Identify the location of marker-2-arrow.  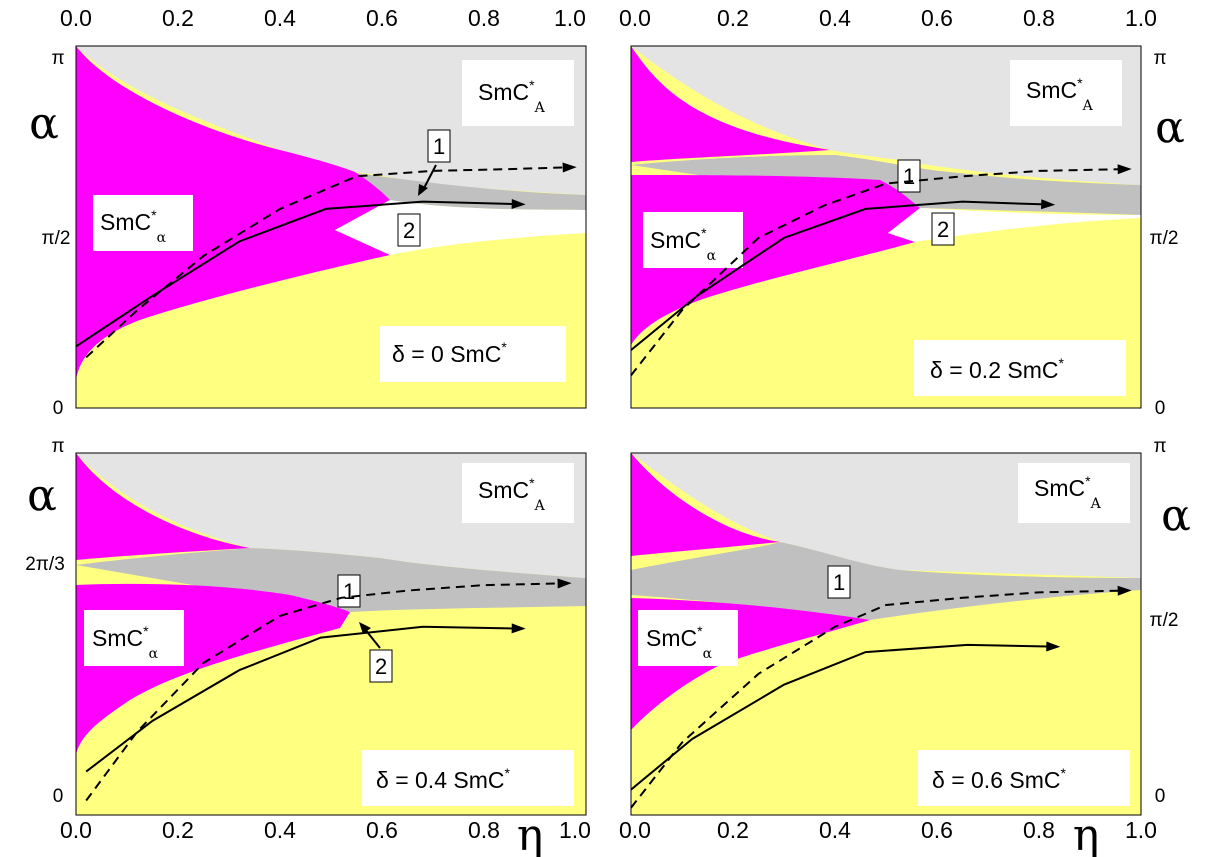
(372, 638).